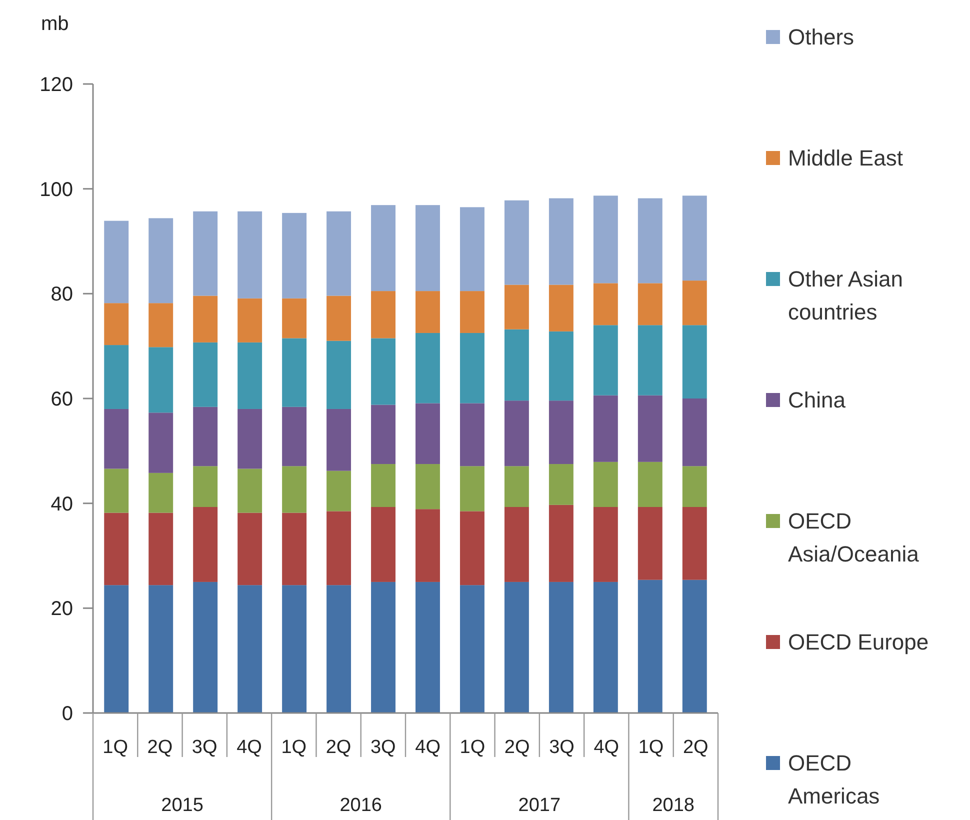  I want to click on y-tick-label: 0, so click(67, 714).